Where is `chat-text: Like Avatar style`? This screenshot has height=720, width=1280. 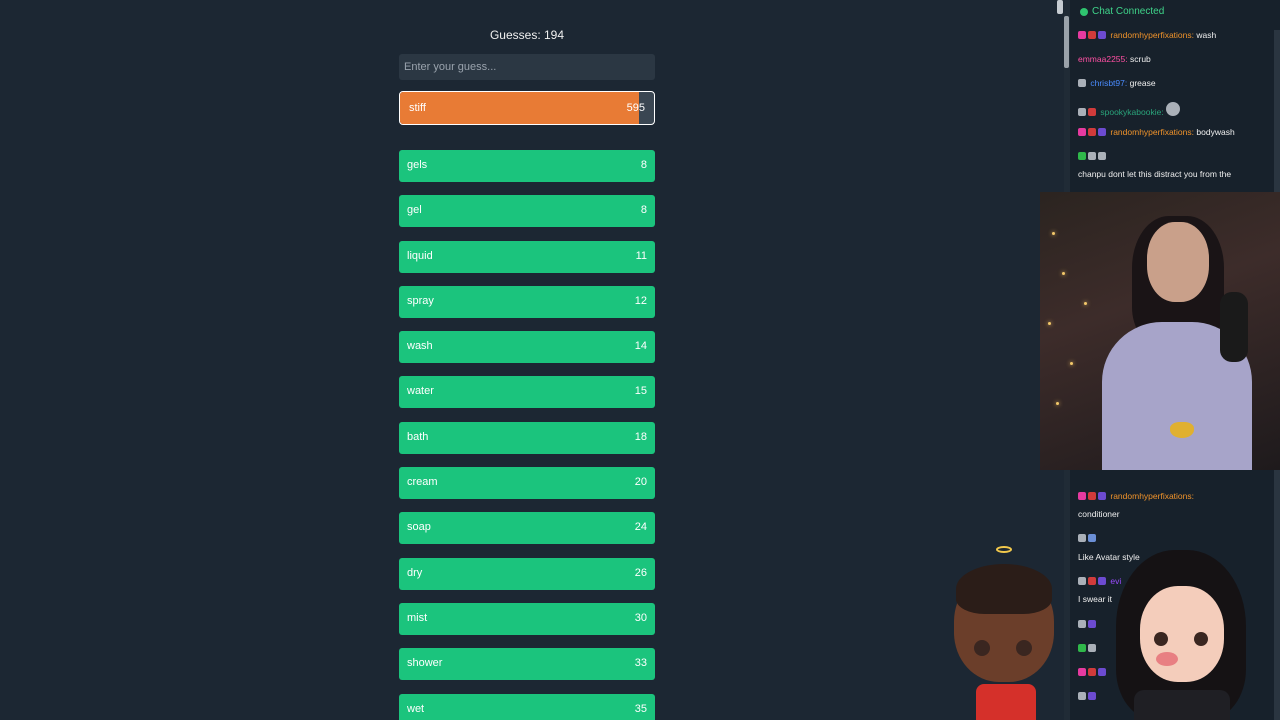
chat-text: Like Avatar style is located at coordinates (1109, 557).